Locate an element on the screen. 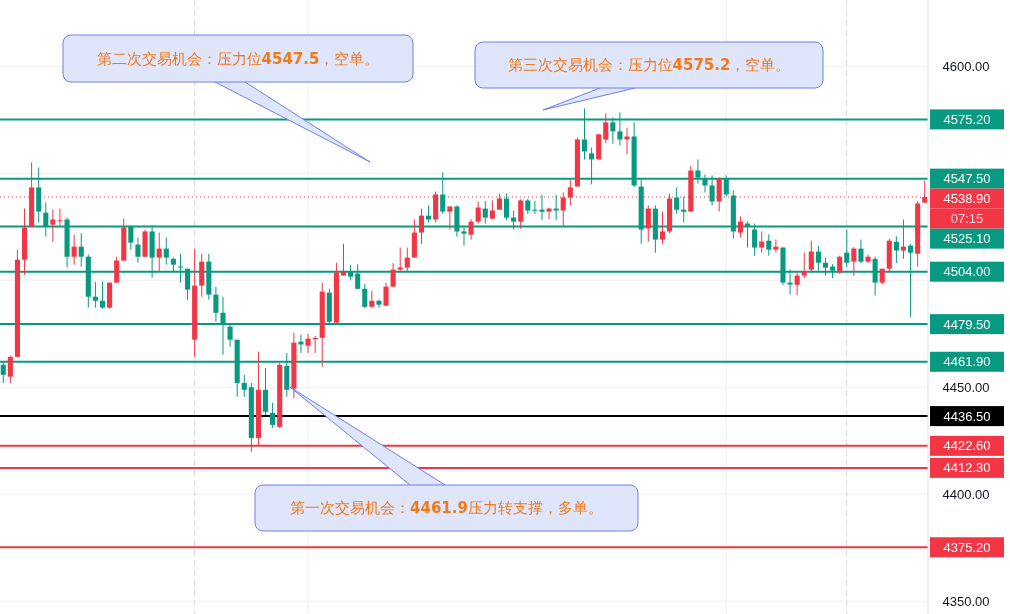 This screenshot has width=1010, height=614. ref-line-label: 4504.00 is located at coordinates (967, 272).